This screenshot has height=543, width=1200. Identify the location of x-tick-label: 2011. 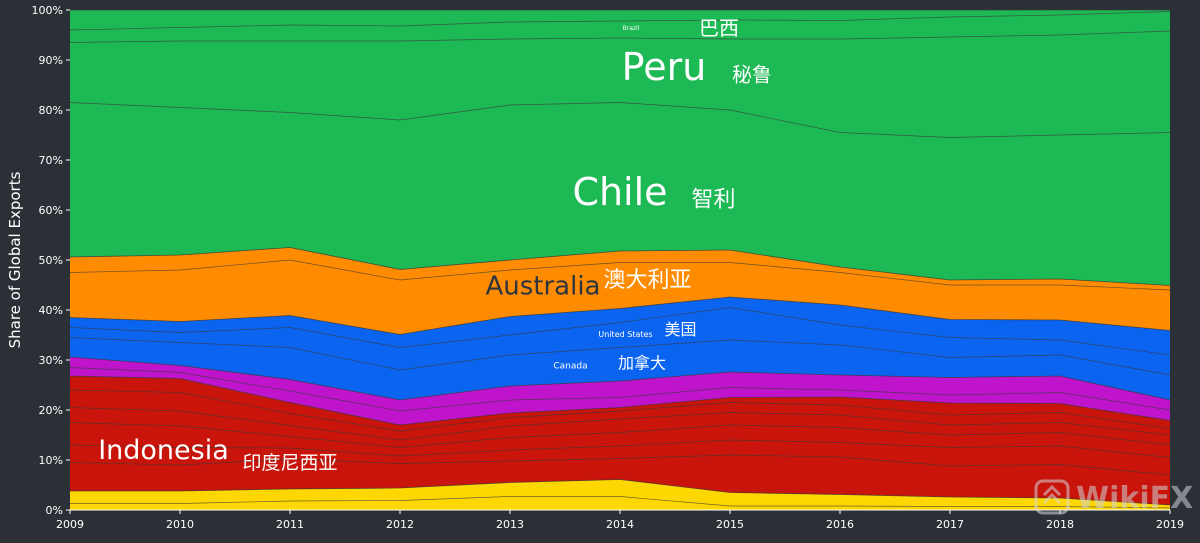
(290, 524).